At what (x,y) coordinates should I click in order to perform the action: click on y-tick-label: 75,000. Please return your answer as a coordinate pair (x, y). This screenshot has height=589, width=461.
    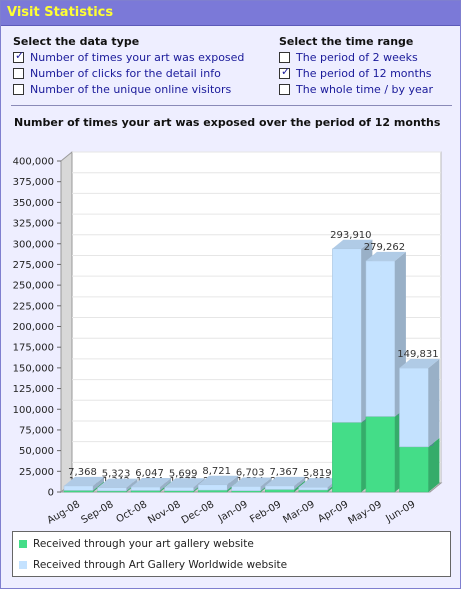
    Looking at the image, I should click on (36, 430).